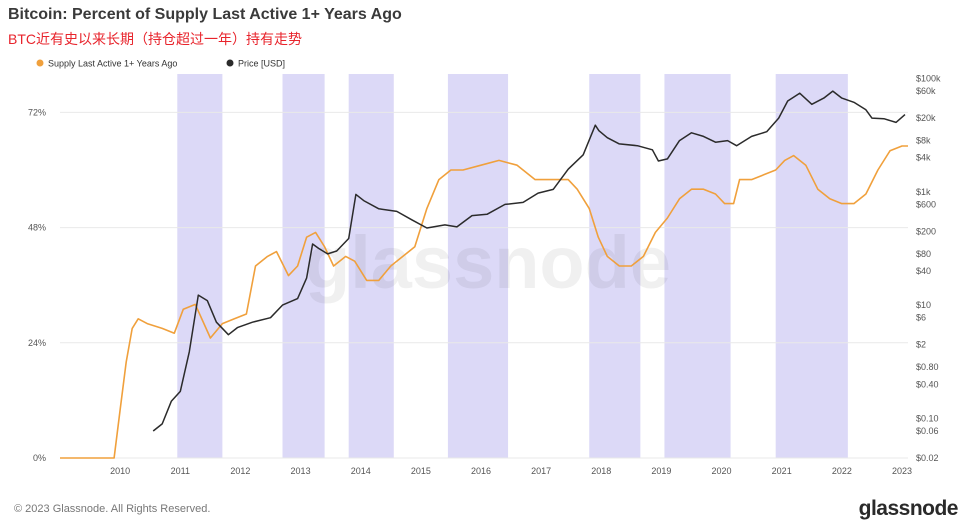 The height and width of the screenshot is (529, 972). I want to click on glassnode-logo: glassnode, so click(908, 508).